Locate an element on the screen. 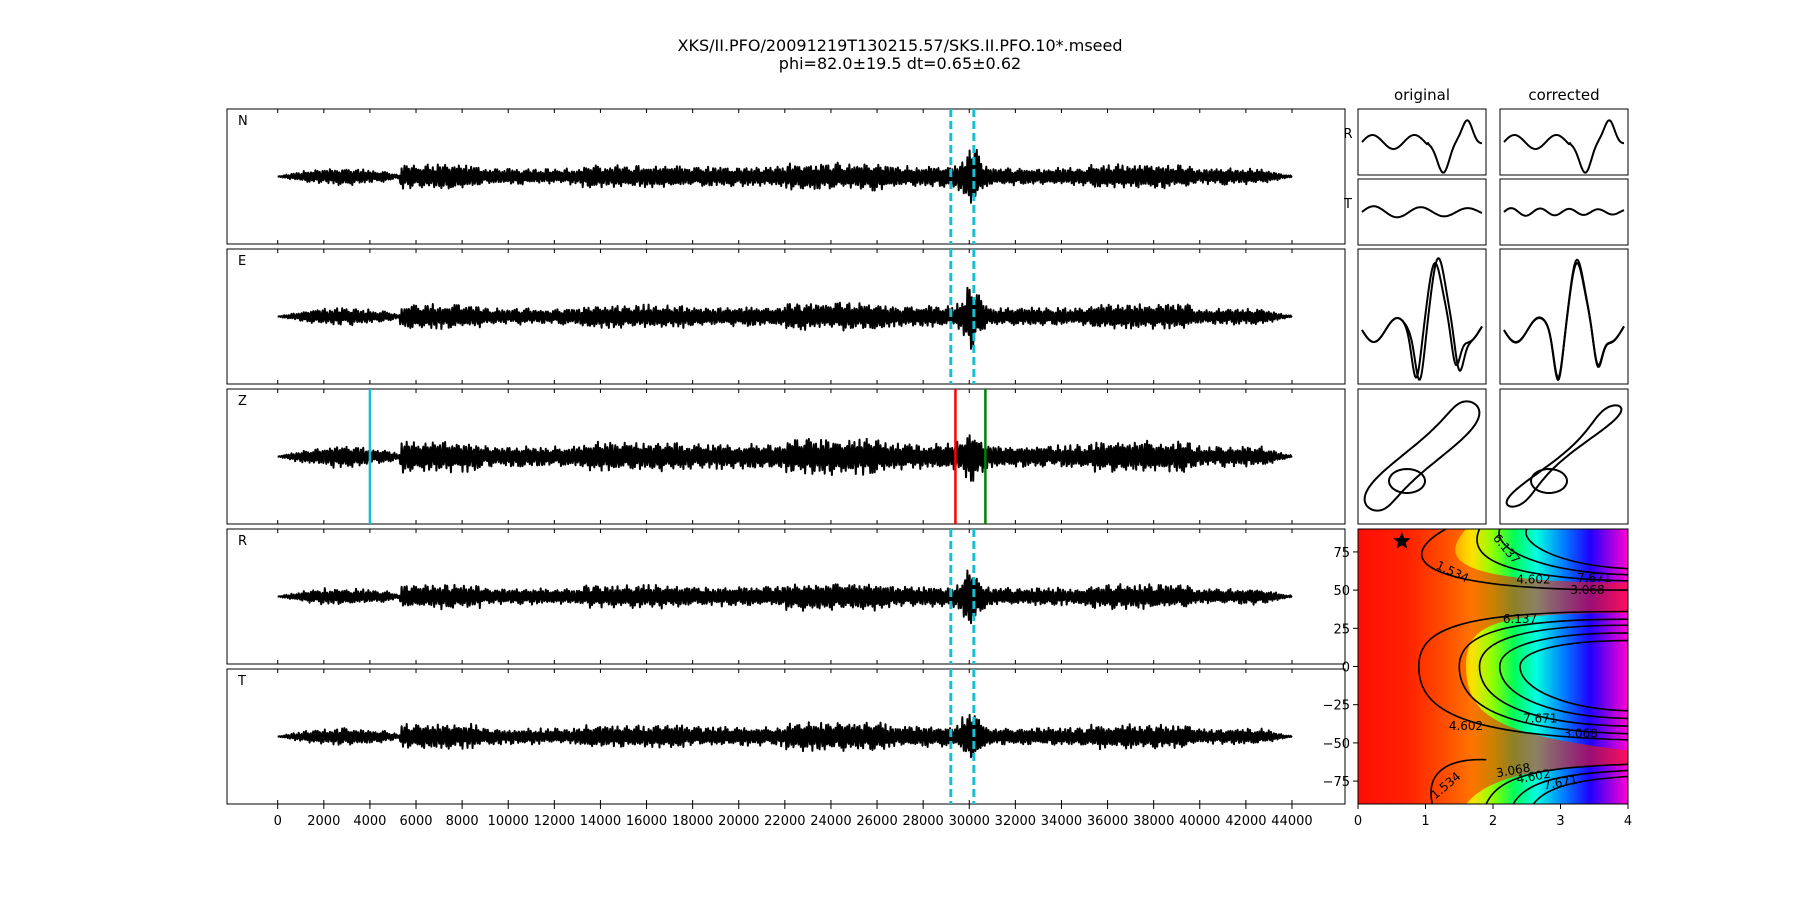  x-tick-label: 2000 is located at coordinates (323, 821).